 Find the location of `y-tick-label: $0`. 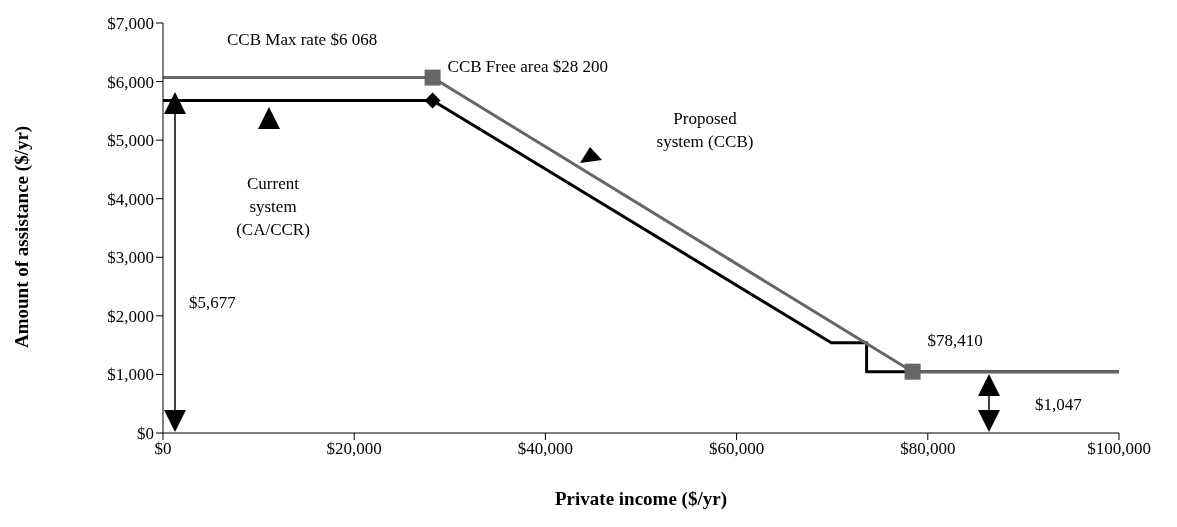

y-tick-label: $0 is located at coordinates (145, 434).